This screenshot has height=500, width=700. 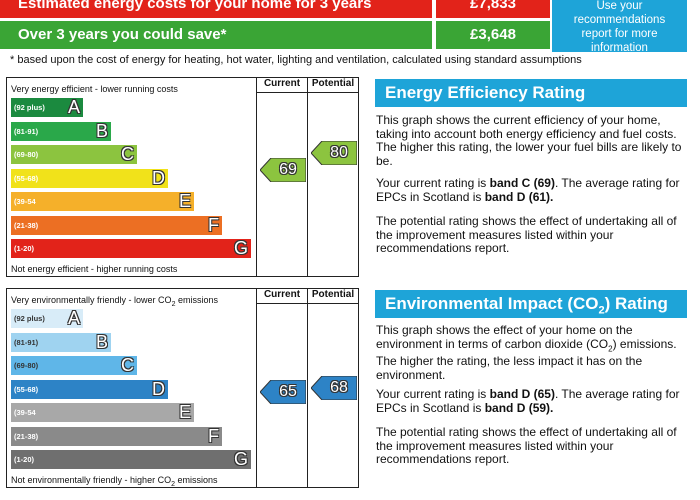 What do you see at coordinates (601, 310) in the screenshot?
I see `heading-subscript: 2` at bounding box center [601, 310].